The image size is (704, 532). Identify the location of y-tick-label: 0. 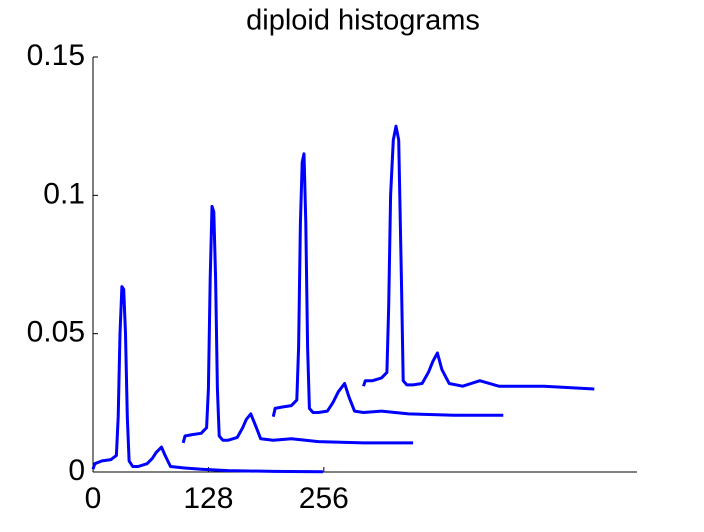
(76, 470).